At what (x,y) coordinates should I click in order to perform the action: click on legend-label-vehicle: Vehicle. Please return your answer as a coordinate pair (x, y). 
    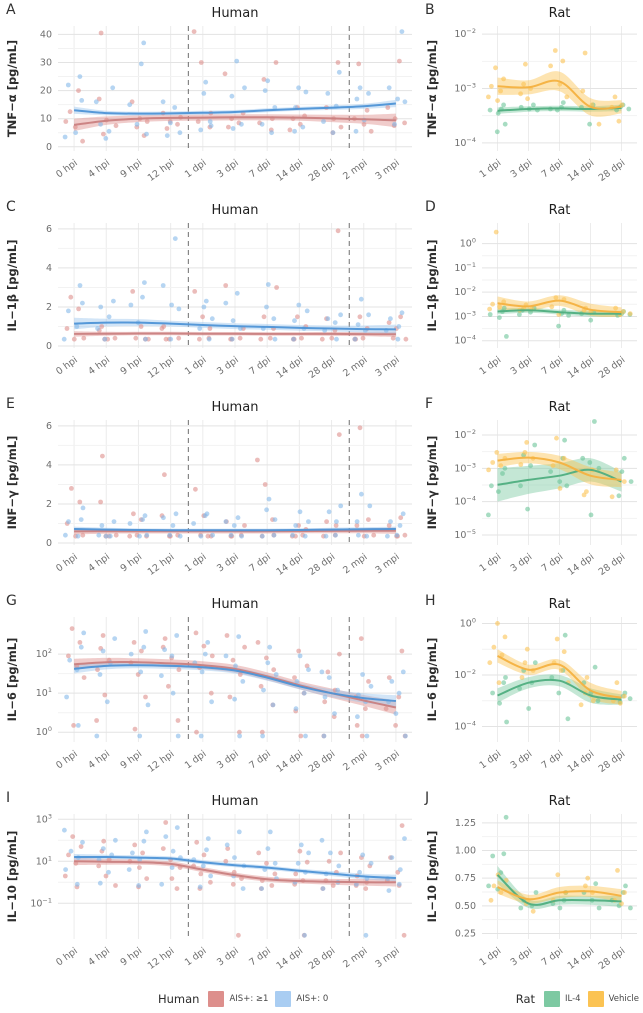
    Looking at the image, I should click on (623, 999).